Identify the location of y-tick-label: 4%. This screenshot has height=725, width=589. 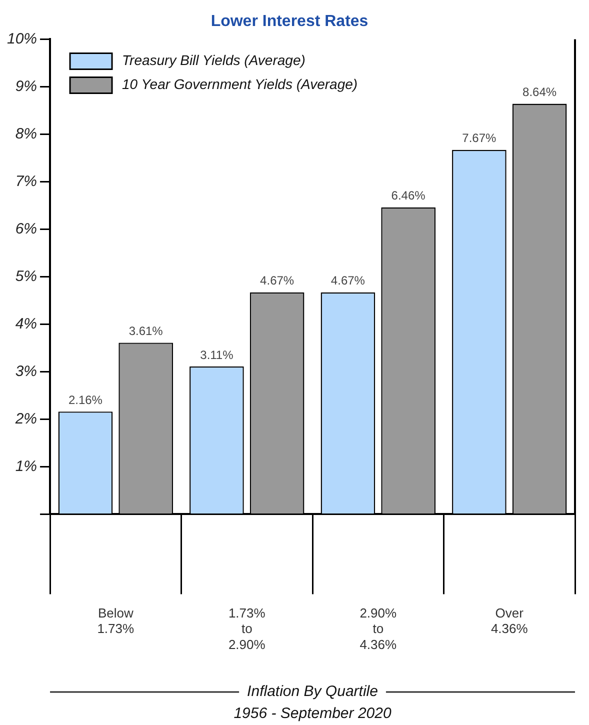
(26, 323).